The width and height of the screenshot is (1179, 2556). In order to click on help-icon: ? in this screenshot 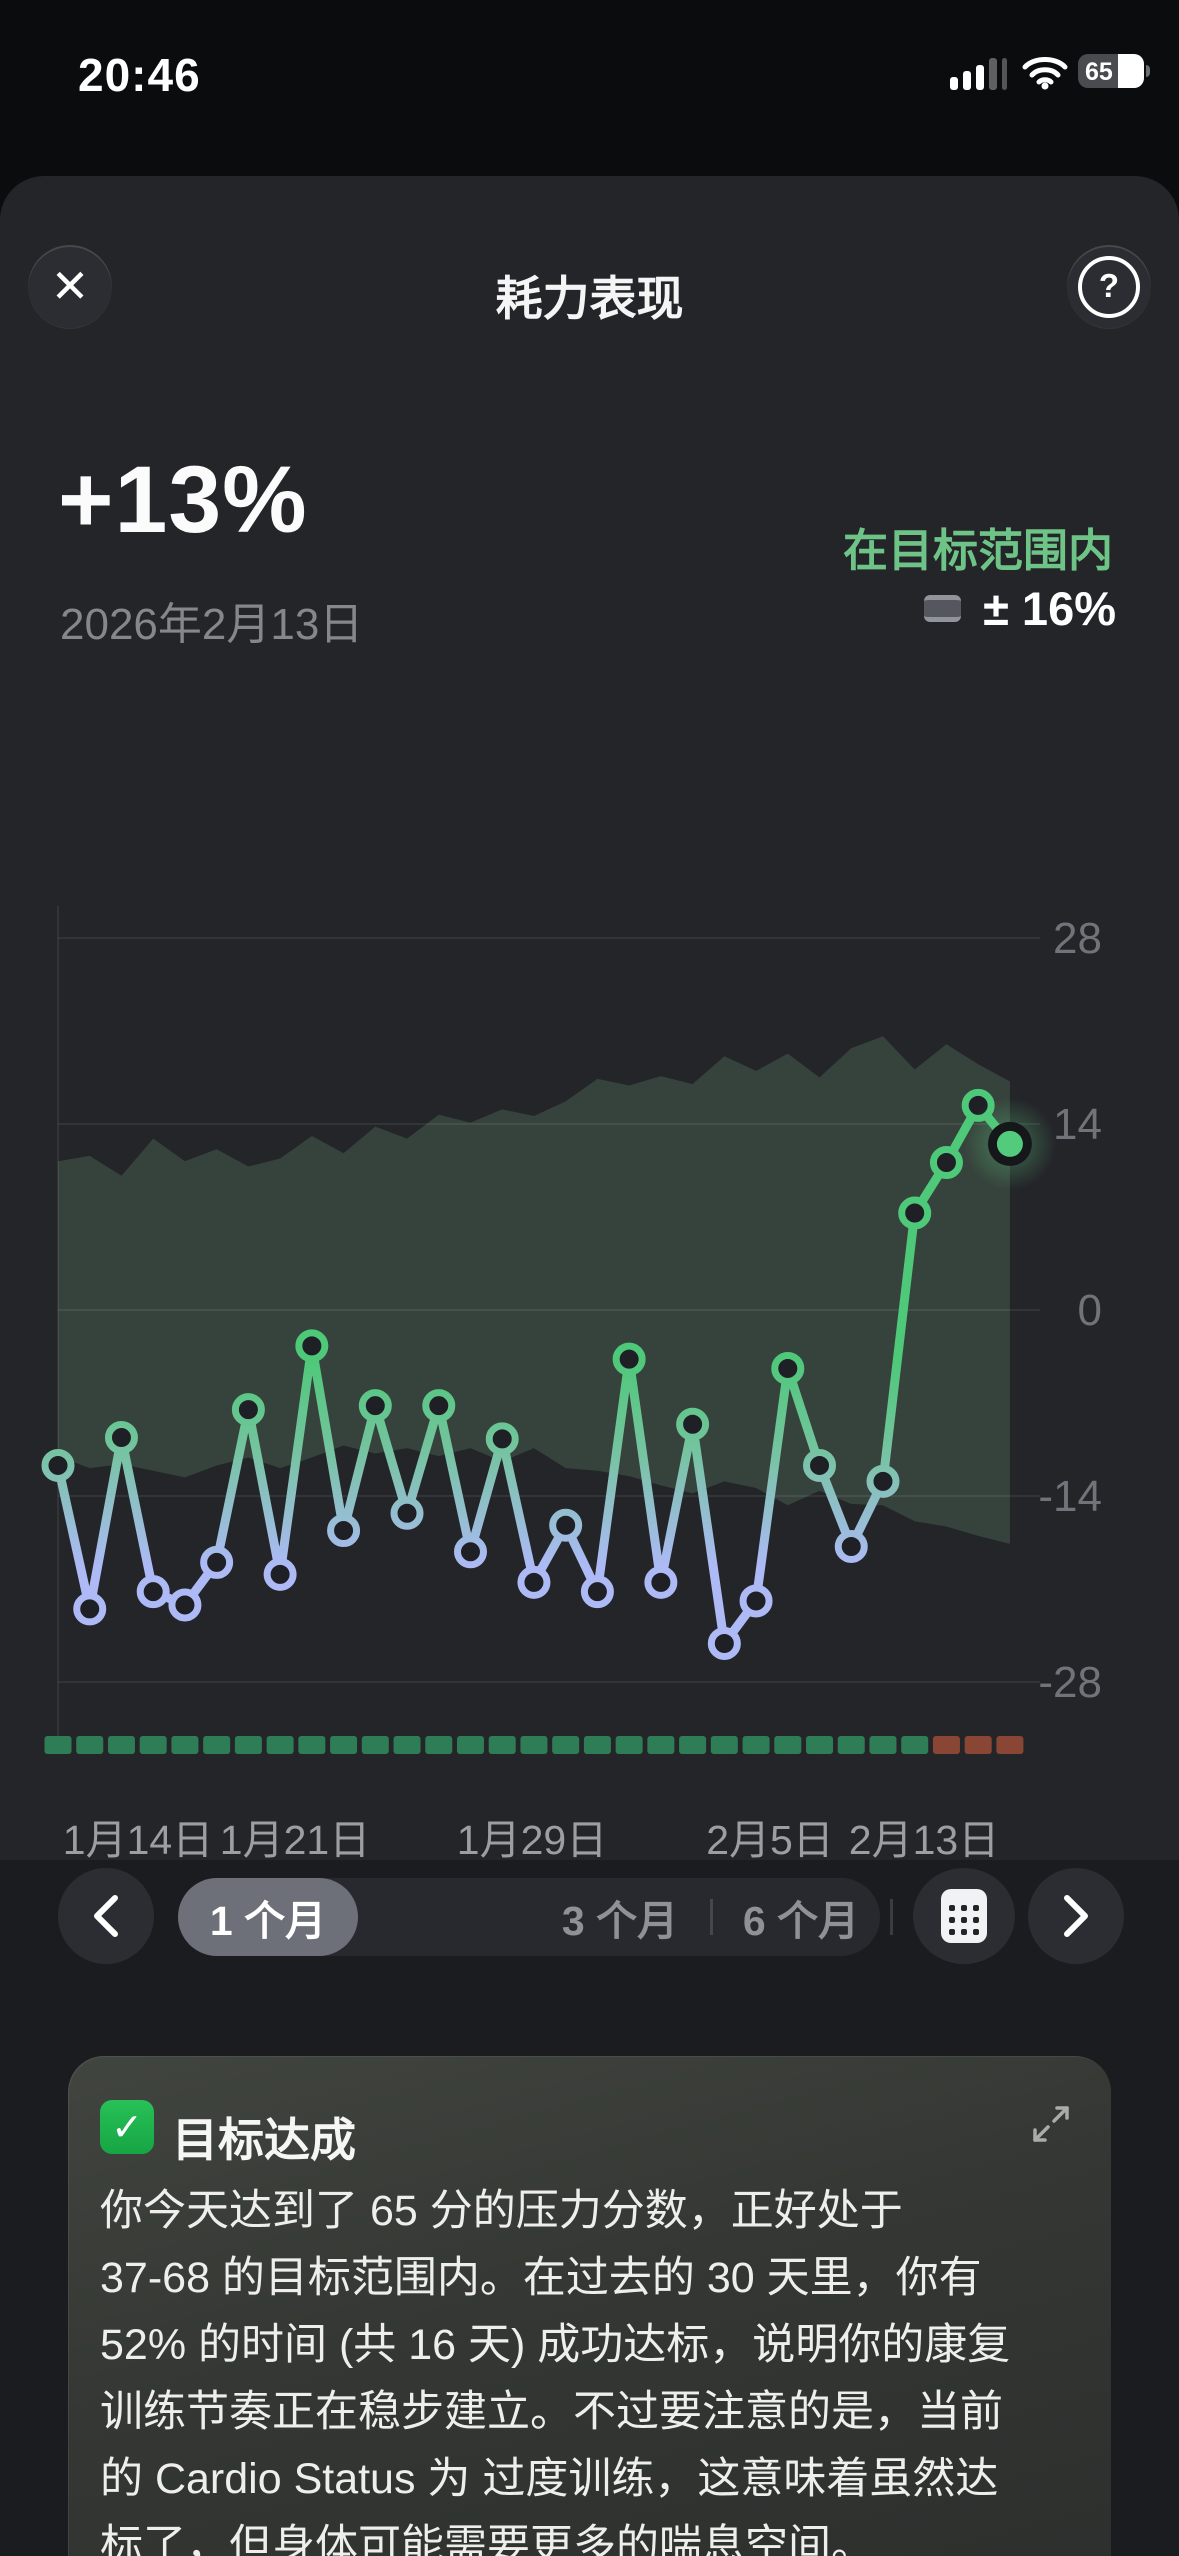, I will do `click(1109, 287)`.